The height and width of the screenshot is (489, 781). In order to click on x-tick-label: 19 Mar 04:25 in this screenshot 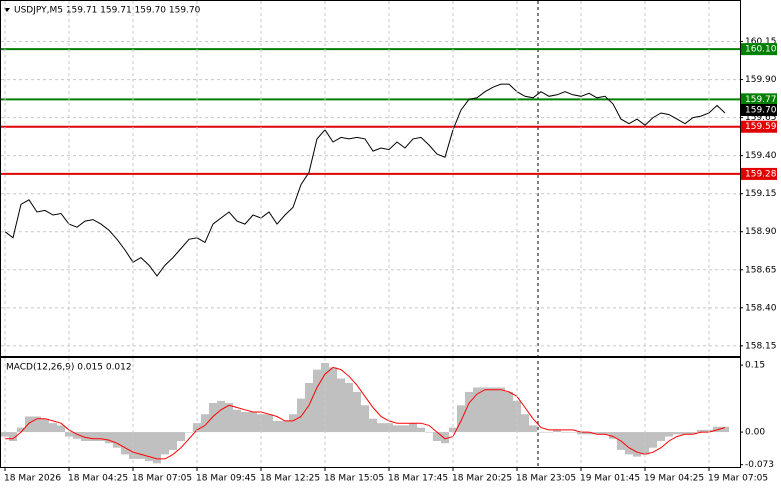, I will do `click(674, 479)`.